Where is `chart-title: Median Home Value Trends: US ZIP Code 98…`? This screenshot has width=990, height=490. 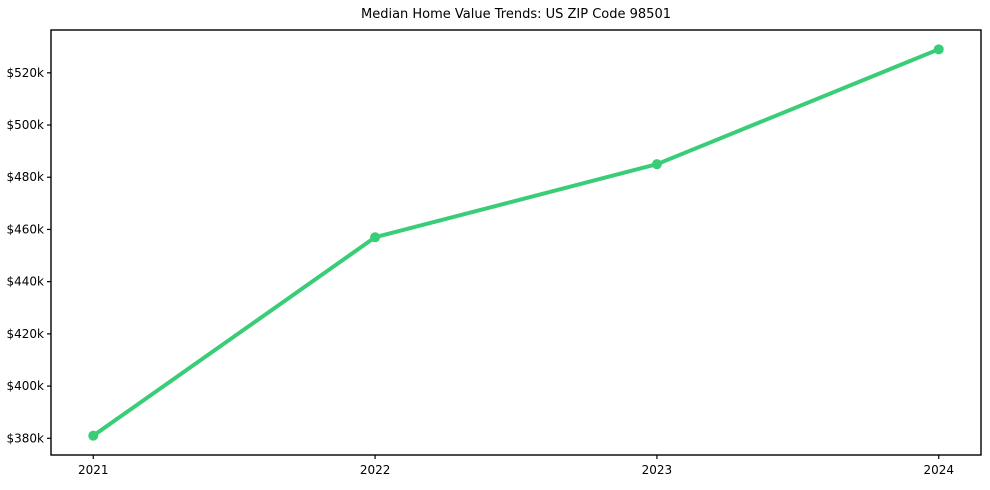
chart-title: Median Home Value Trends: US ZIP Code 98… is located at coordinates (515, 14).